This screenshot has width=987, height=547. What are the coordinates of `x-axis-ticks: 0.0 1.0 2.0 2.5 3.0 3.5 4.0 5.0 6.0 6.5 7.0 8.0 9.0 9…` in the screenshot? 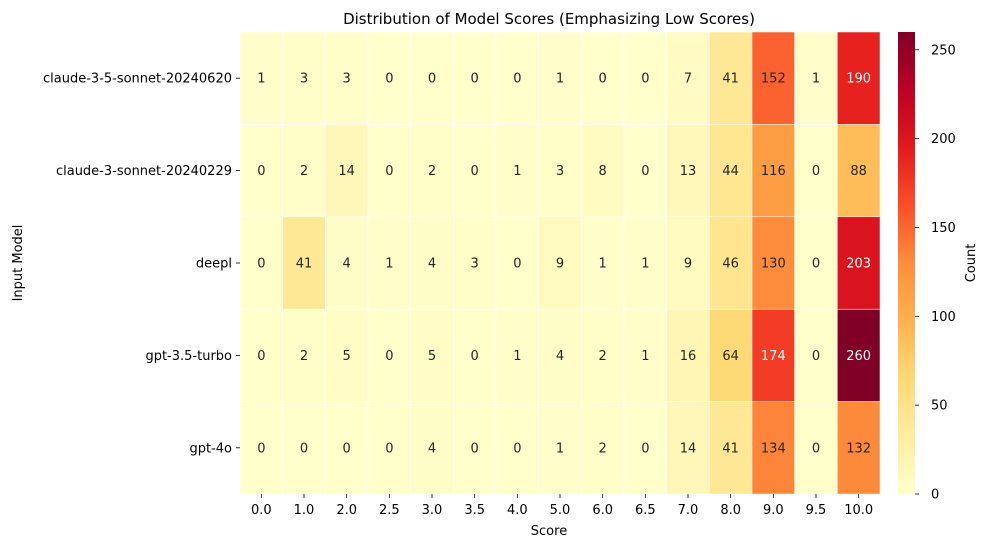 It's located at (562, 506).